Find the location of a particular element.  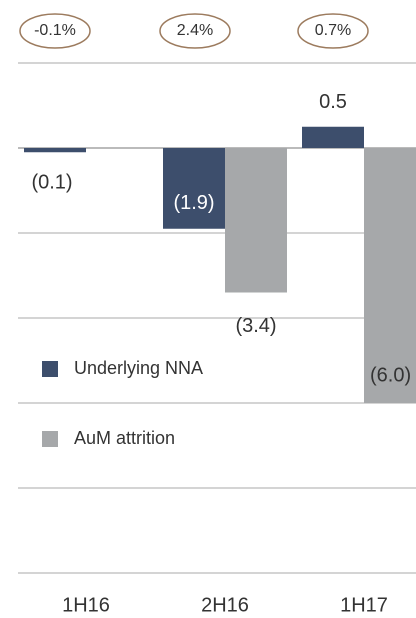

value-label: (0.1) is located at coordinates (51, 183).